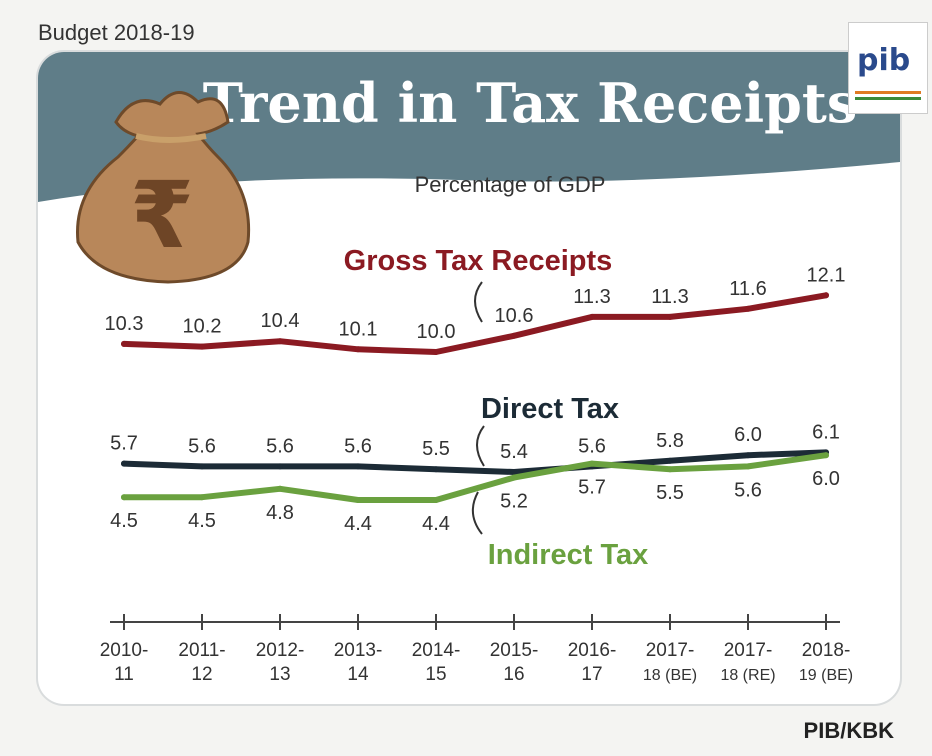  Describe the element at coordinates (478, 302) in the screenshot. I see `bracket-gross` at that location.